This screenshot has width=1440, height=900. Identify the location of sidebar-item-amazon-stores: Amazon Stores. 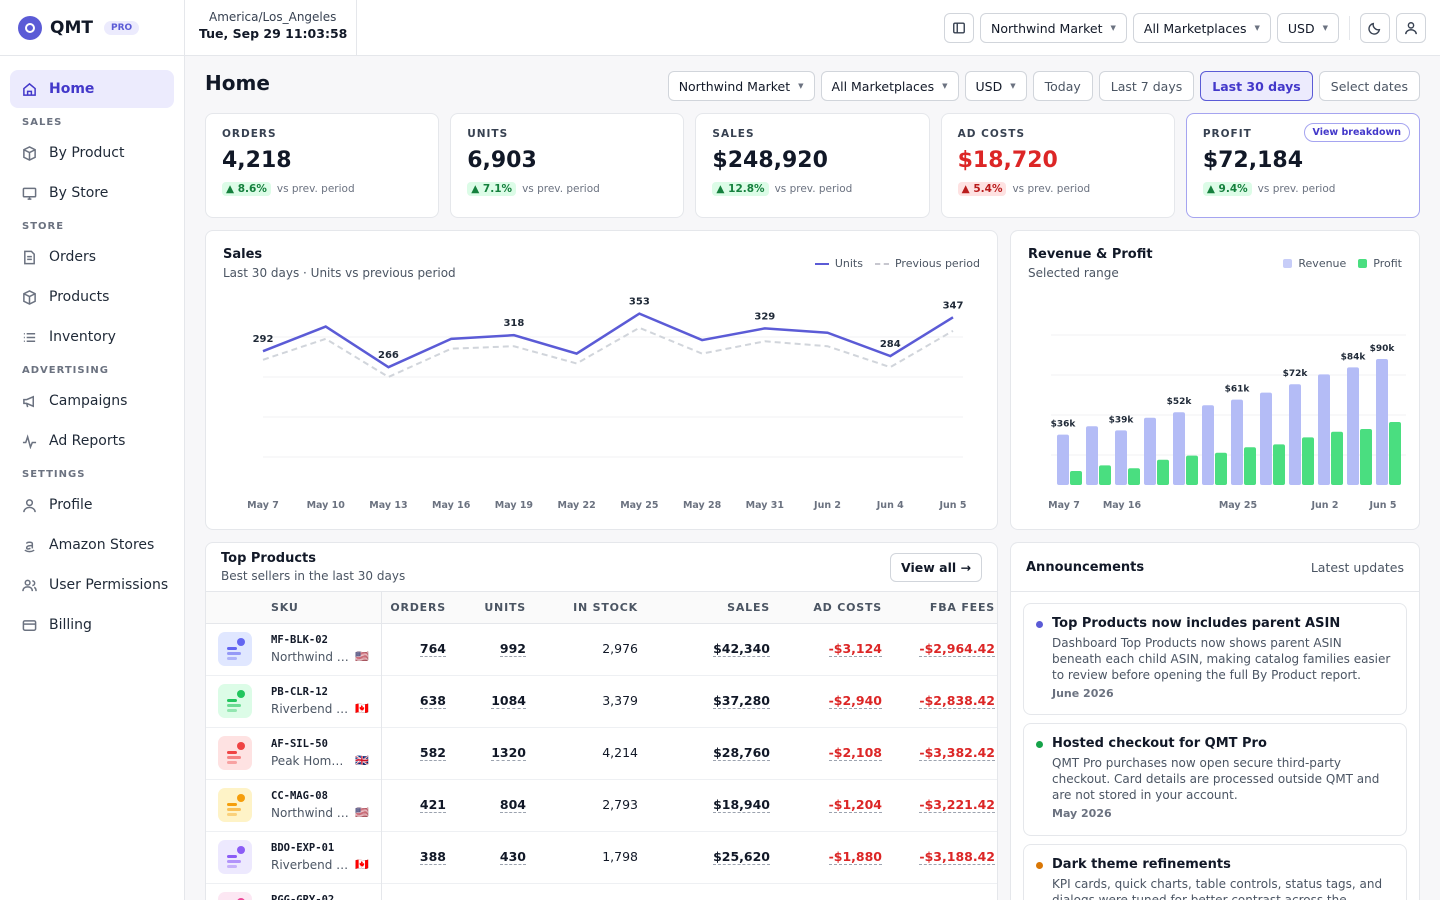
(92, 545).